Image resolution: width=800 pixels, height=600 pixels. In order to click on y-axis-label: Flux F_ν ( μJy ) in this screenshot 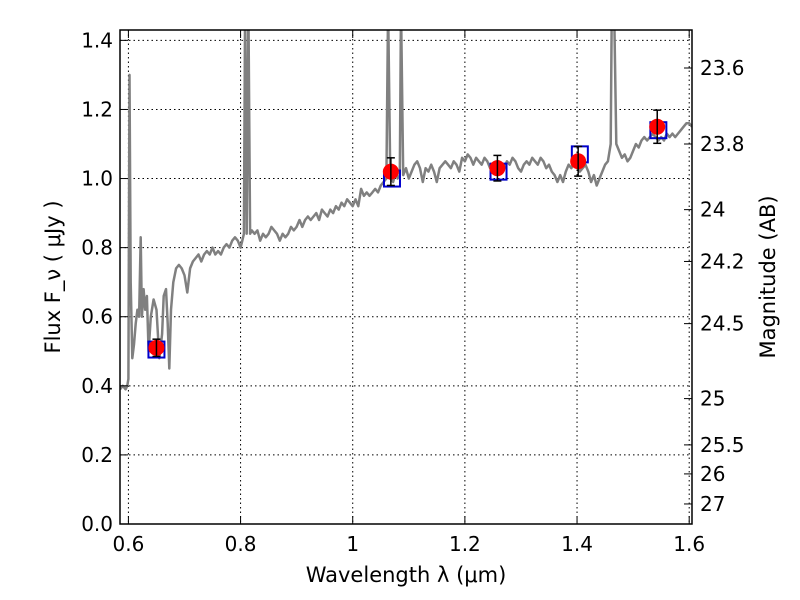, I will do `click(53, 276)`.